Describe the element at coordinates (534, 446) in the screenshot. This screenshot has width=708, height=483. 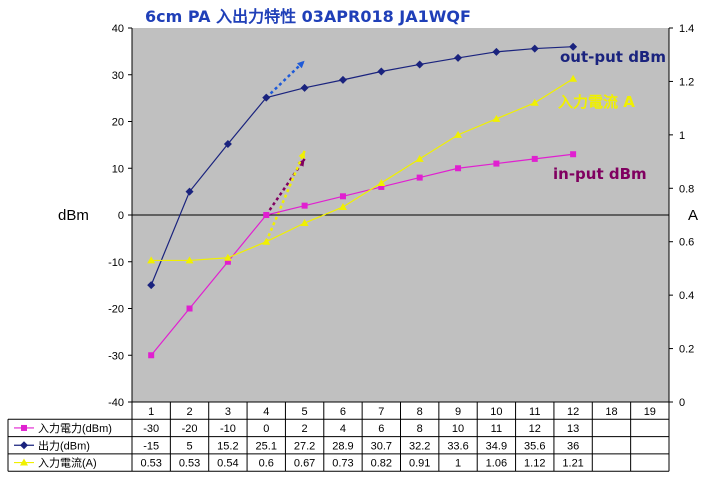
I see `data-label: 35.6` at that location.